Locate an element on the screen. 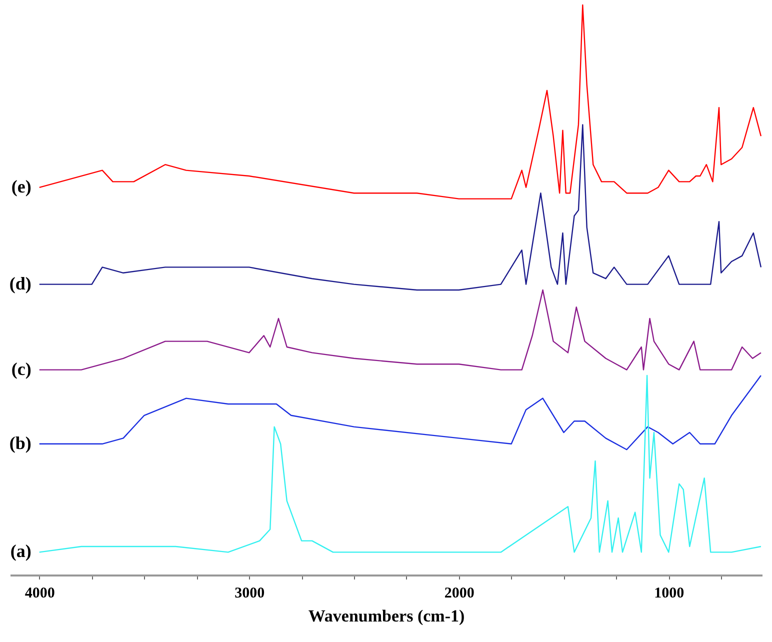 The height and width of the screenshot is (642, 772). x-tick-label: 2000 is located at coordinates (459, 594).